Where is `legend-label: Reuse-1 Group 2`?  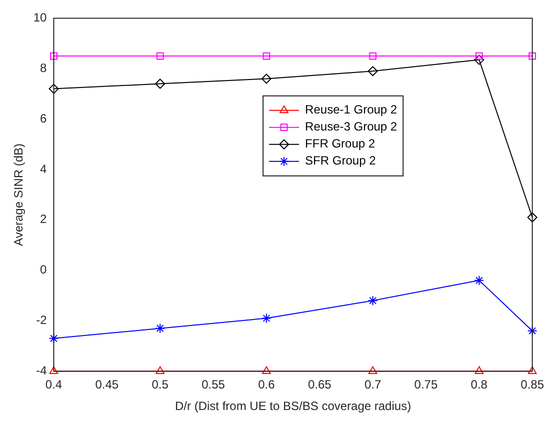 legend-label: Reuse-1 Group 2 is located at coordinates (351, 109).